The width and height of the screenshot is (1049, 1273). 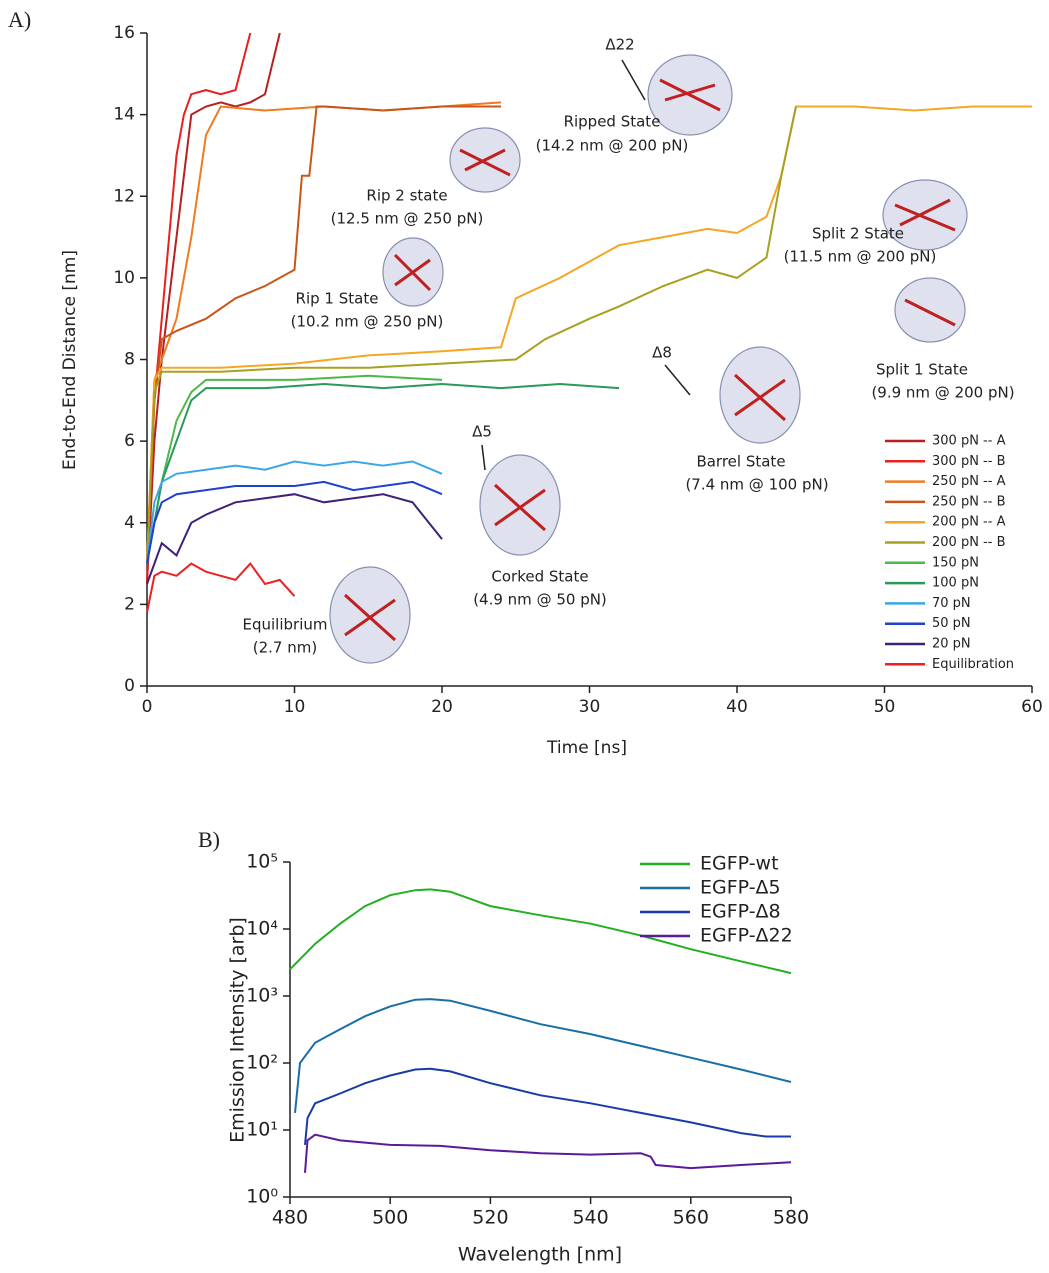 I want to click on annotation: (7.4 nm @ 100 pN), so click(x=756, y=485).